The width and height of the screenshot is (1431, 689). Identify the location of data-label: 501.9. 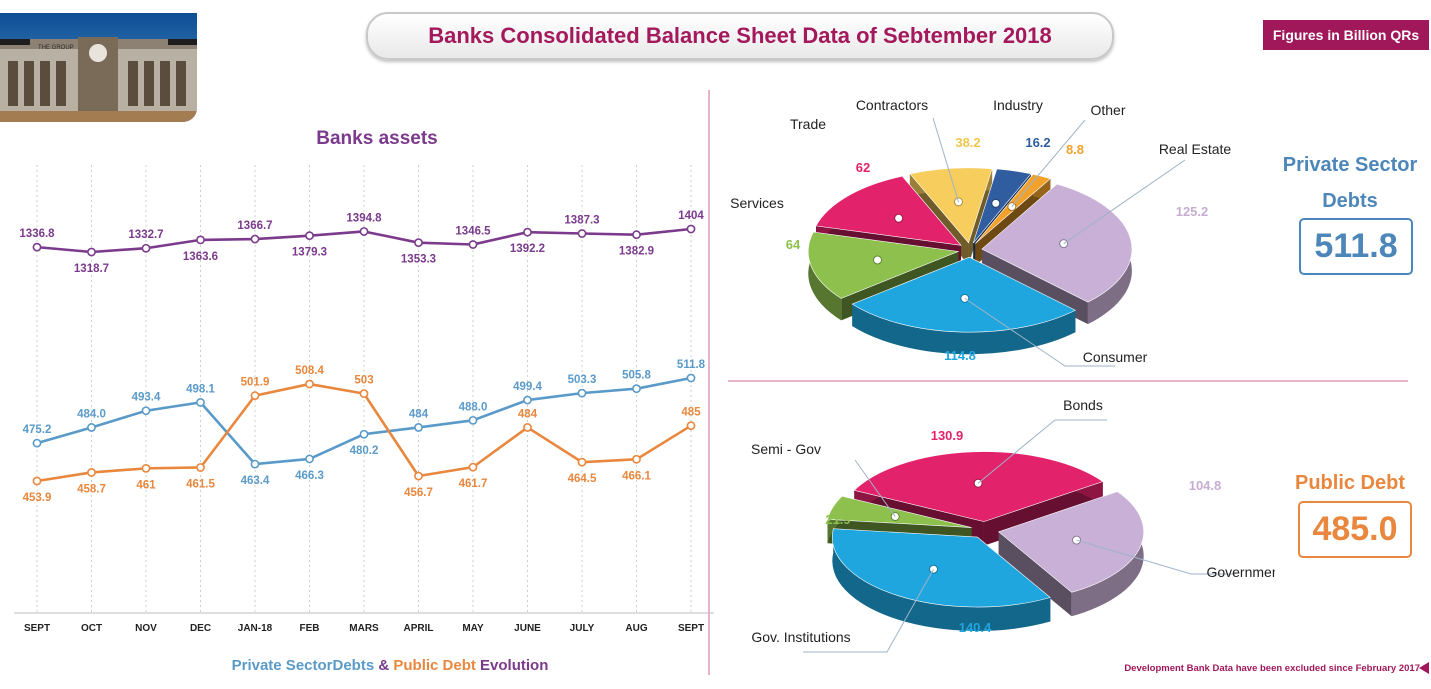
(255, 383).